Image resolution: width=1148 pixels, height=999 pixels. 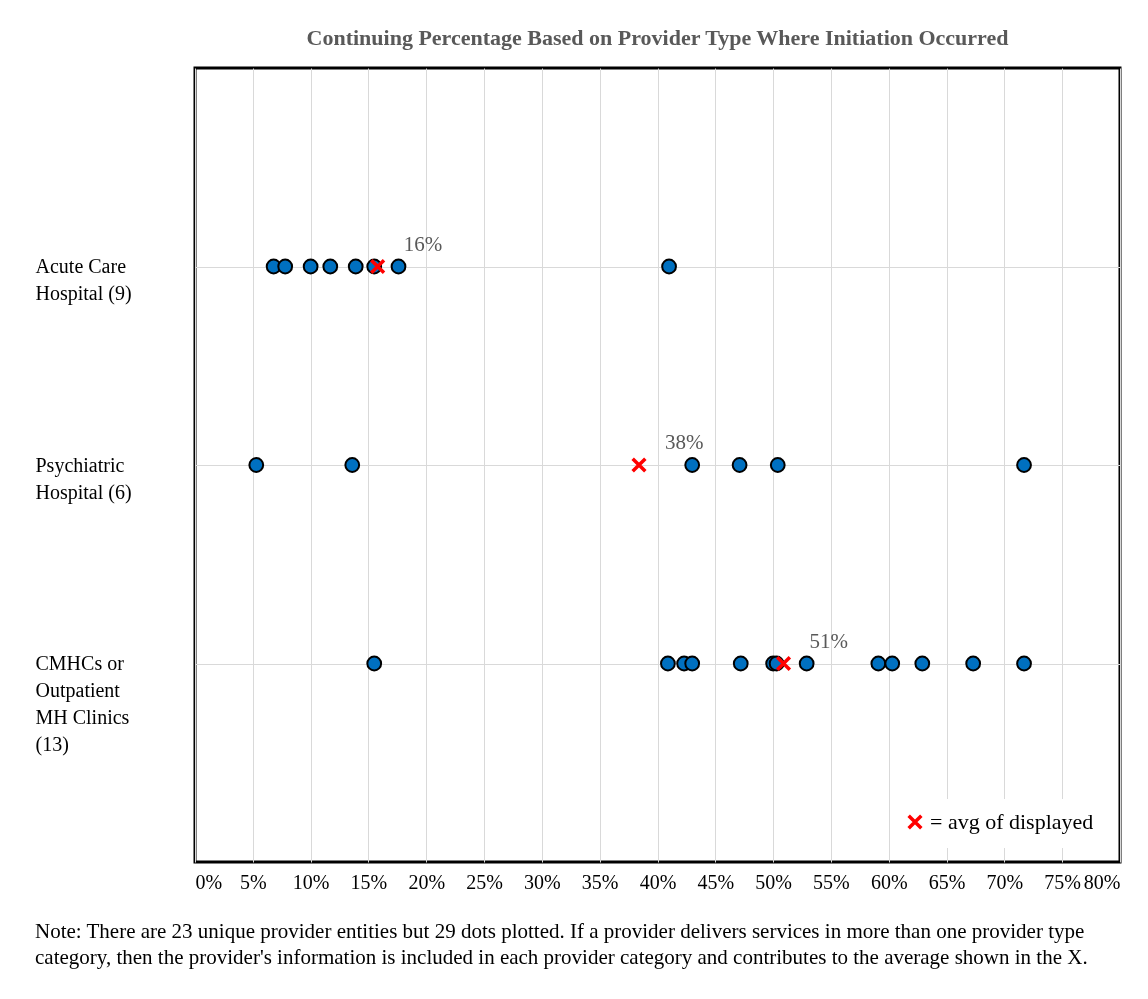 I want to click on y-tick-label: Psychiatric Hospital (6), so click(x=83, y=478).